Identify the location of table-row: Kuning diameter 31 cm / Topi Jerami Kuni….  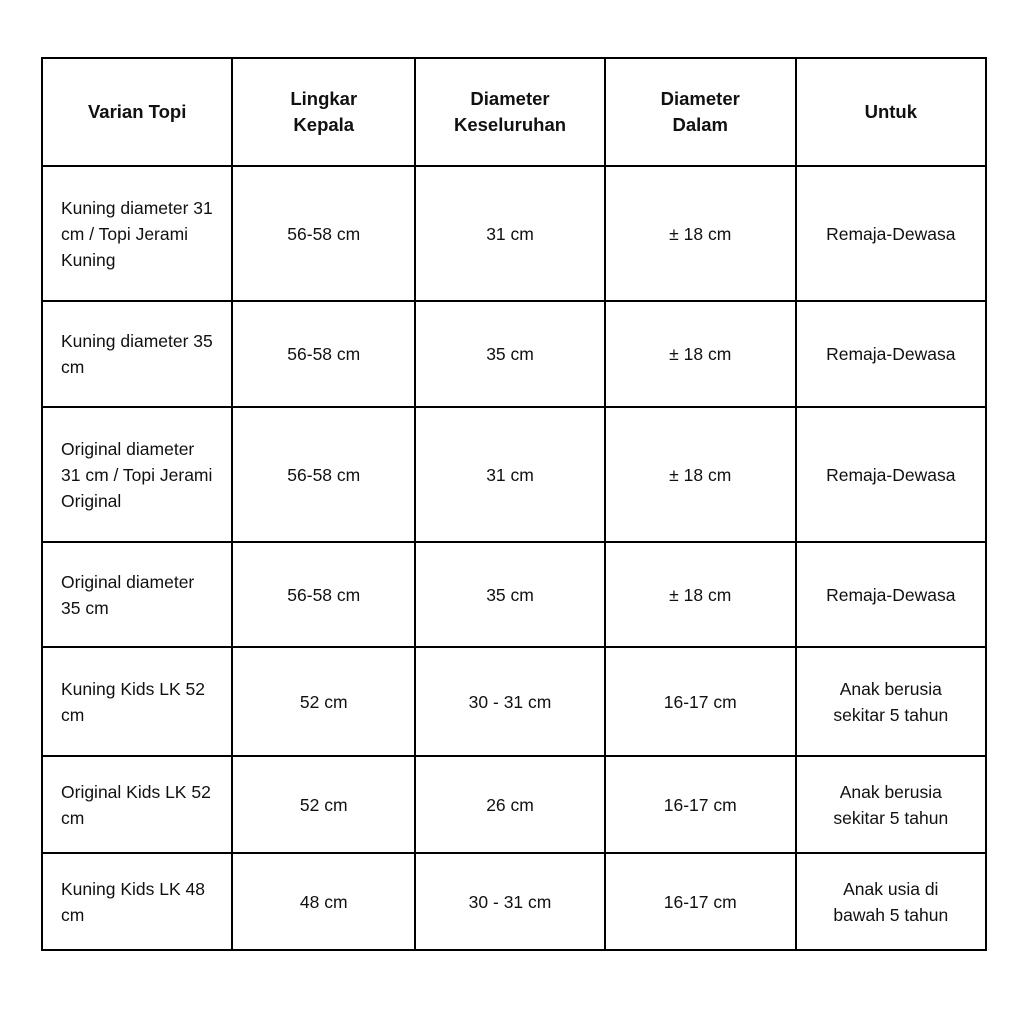
(514, 233).